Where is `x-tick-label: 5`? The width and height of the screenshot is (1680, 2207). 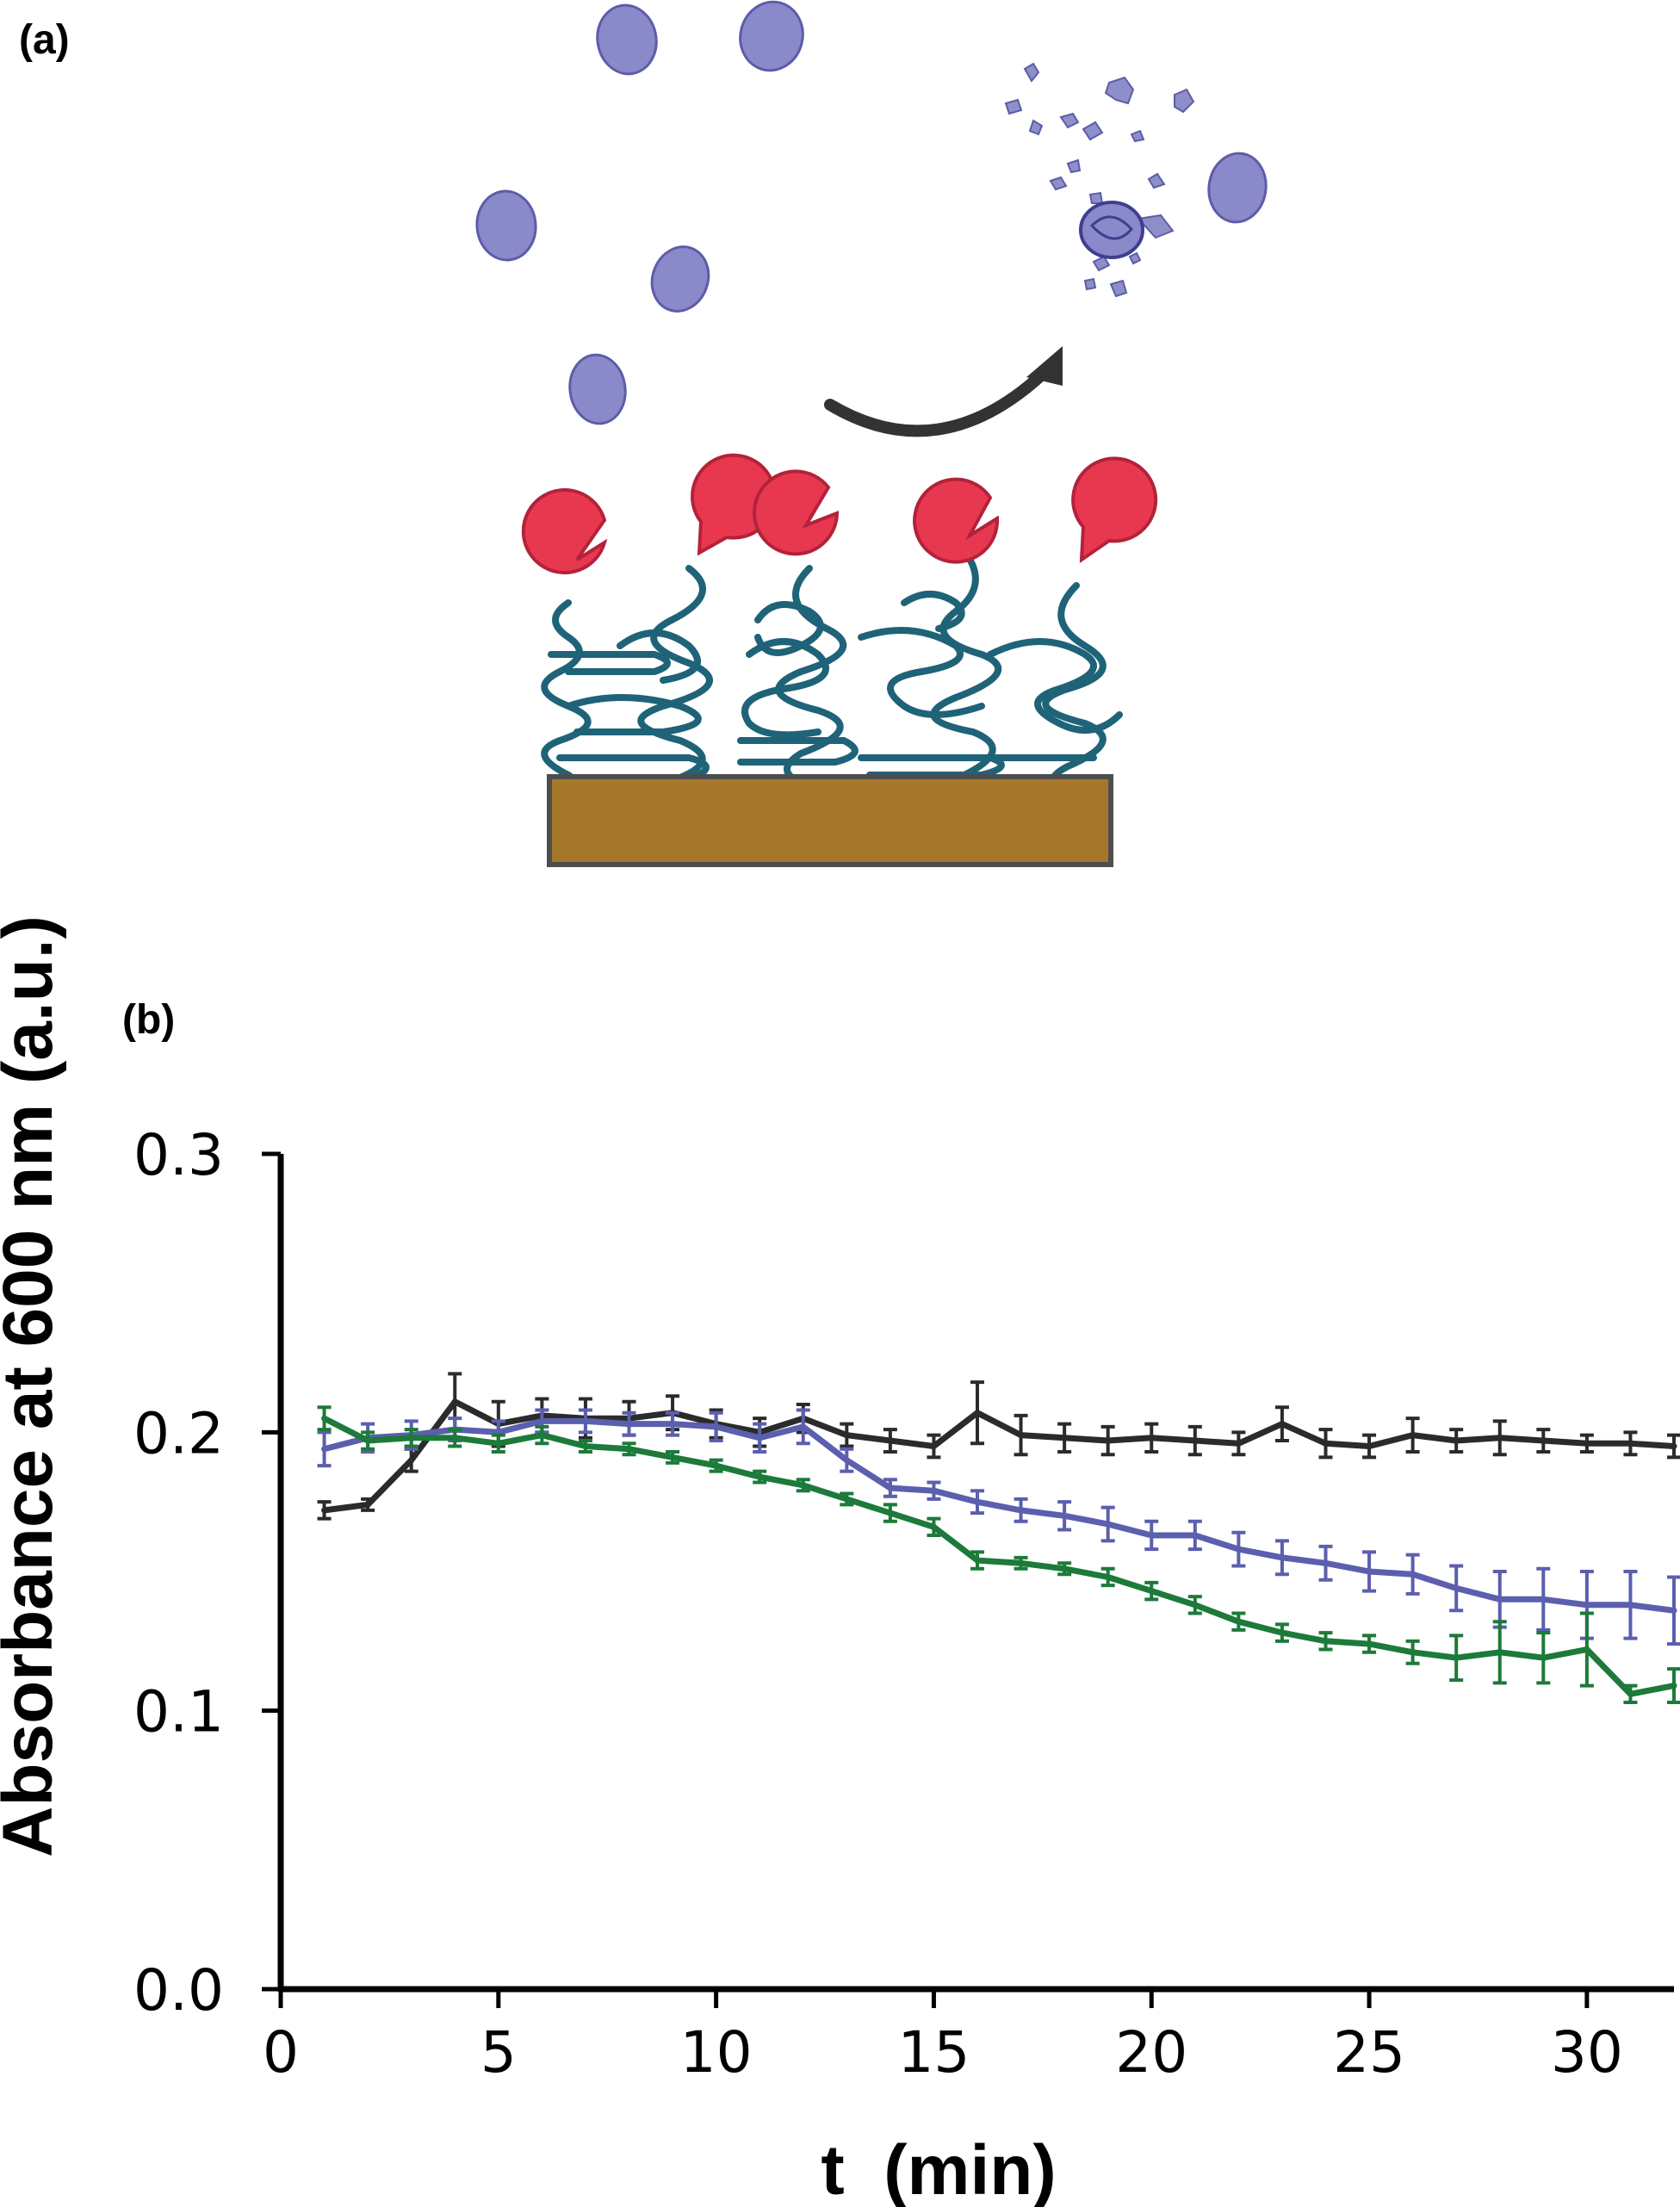
x-tick-label: 5 is located at coordinates (499, 2052).